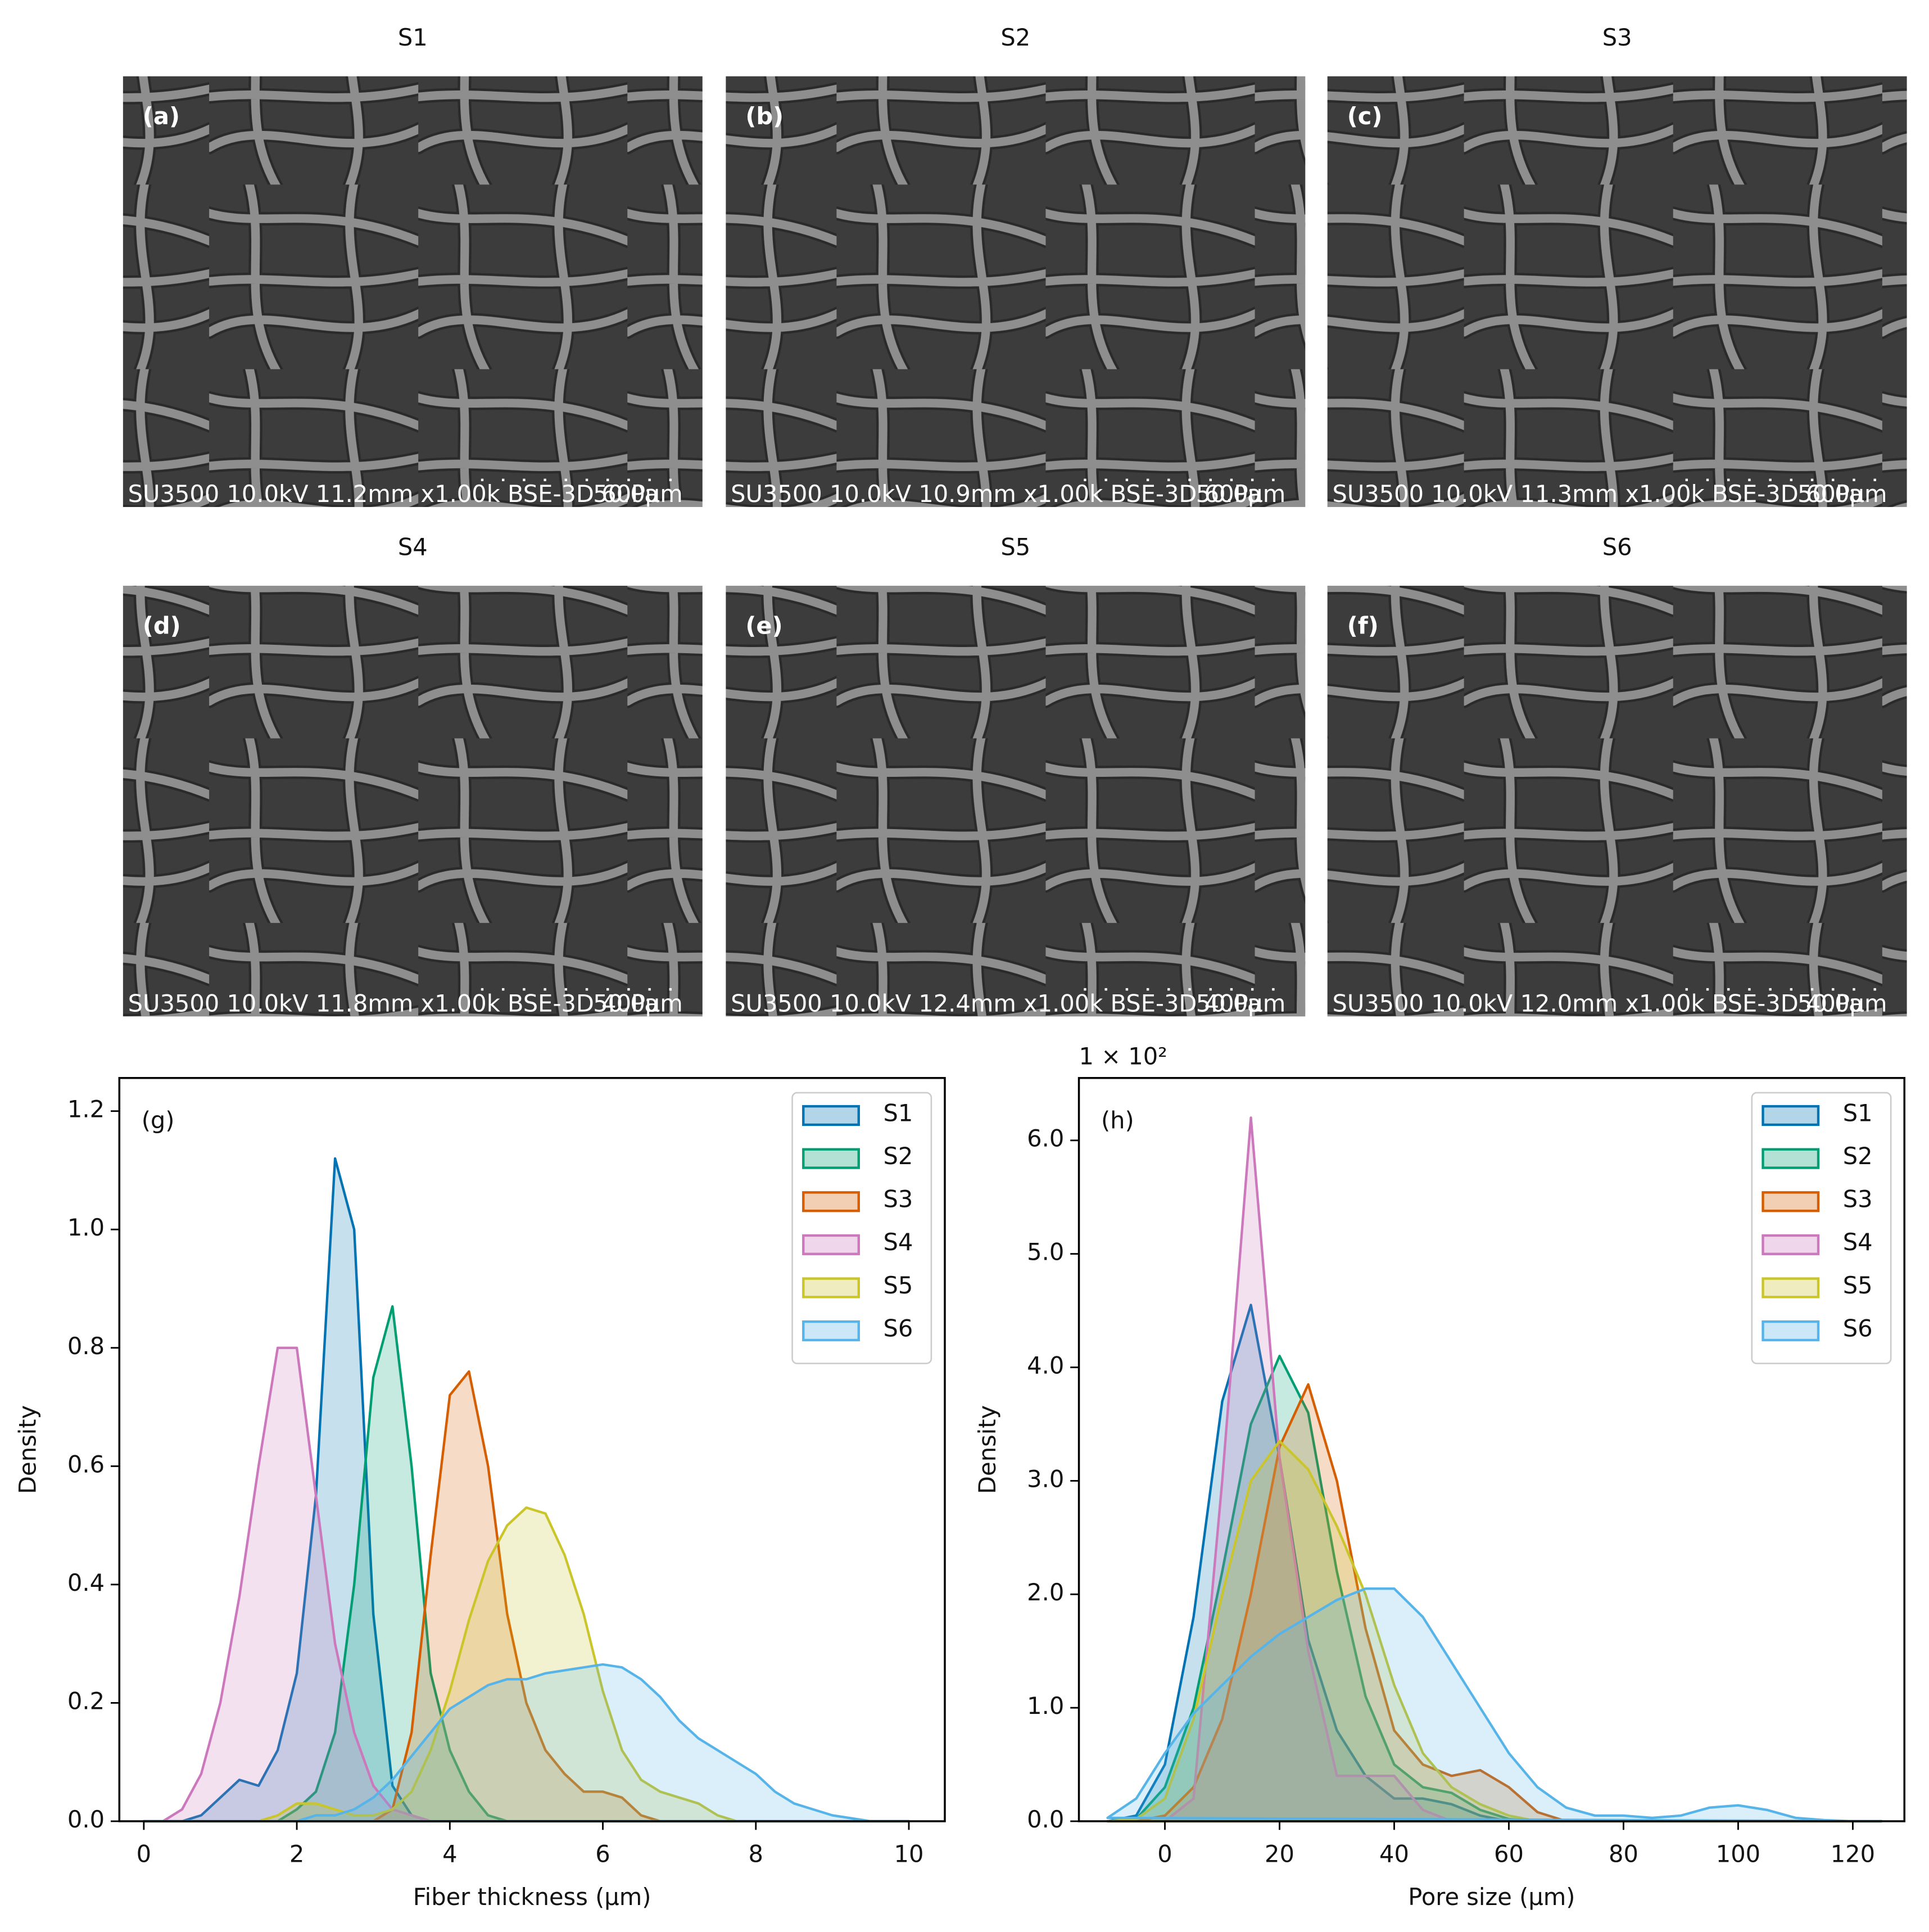 The height and width of the screenshot is (1932, 1929). What do you see at coordinates (161, 116) in the screenshot?
I see `panel-label: (a)` at bounding box center [161, 116].